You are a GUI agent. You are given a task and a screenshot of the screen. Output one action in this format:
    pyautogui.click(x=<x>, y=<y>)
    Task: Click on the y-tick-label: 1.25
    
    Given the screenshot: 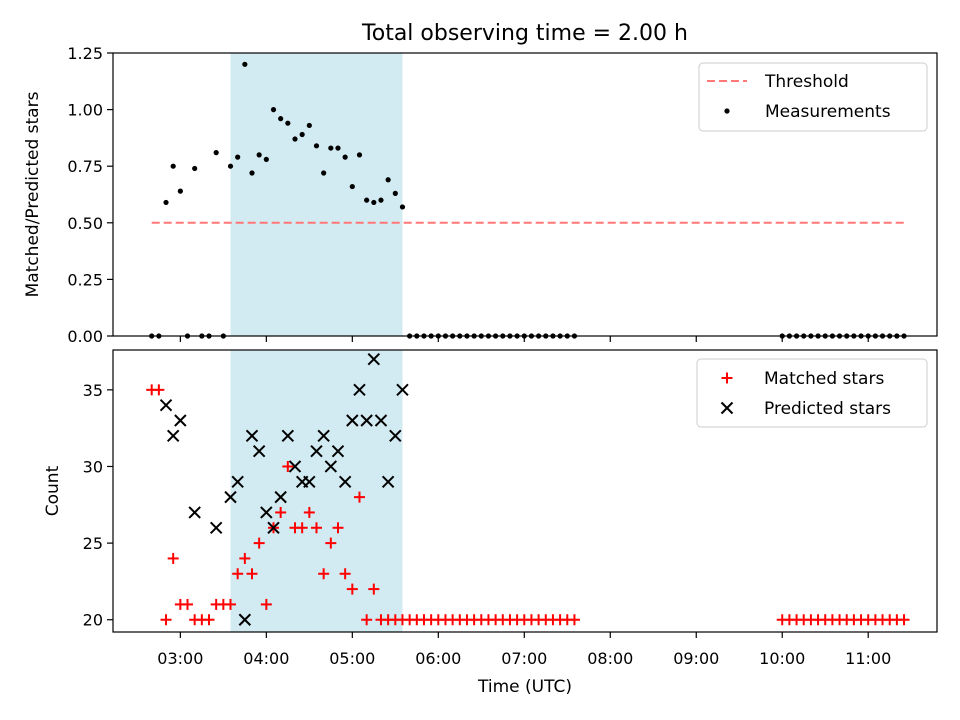 What is the action you would take?
    pyautogui.click(x=85, y=53)
    